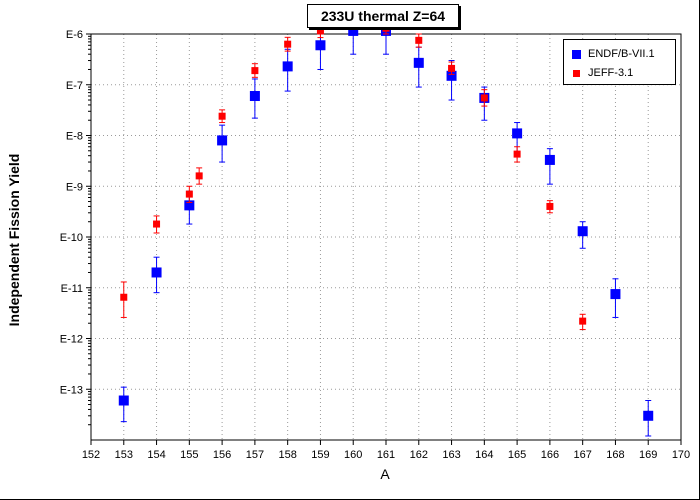 The width and height of the screenshot is (700, 500). Describe the element at coordinates (681, 455) in the screenshot. I see `x-tick-label: 170` at that location.